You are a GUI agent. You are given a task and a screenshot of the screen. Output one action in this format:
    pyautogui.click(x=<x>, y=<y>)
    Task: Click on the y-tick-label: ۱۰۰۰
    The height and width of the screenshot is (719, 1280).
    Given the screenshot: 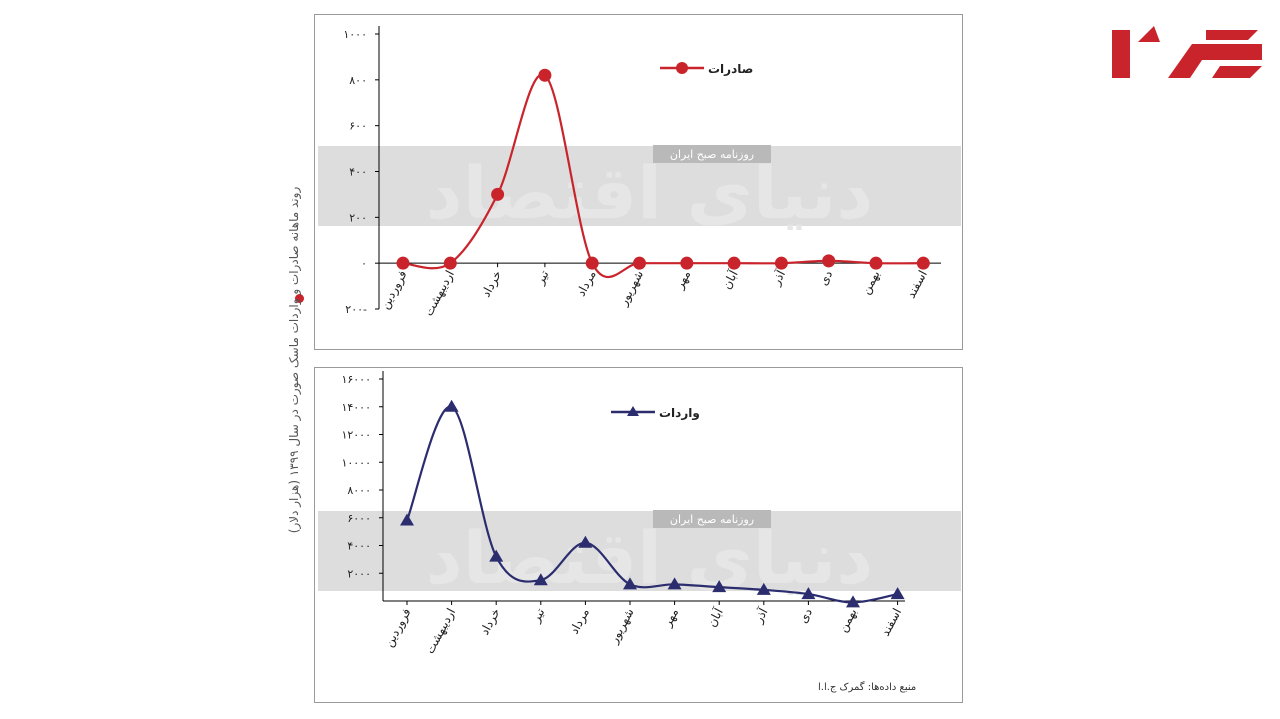 What is the action you would take?
    pyautogui.click(x=355, y=34)
    